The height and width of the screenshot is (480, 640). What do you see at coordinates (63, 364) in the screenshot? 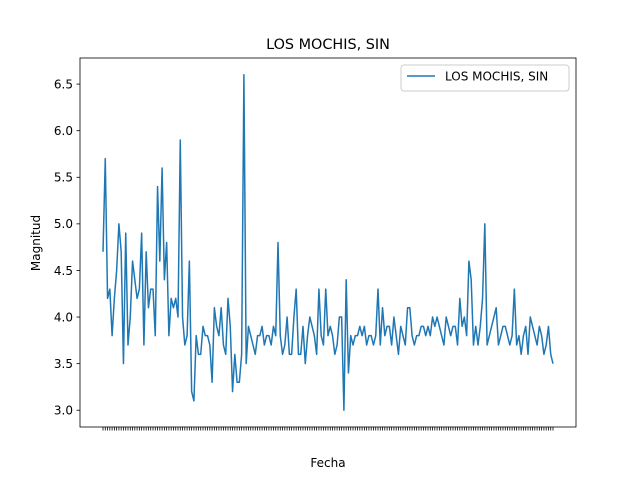
I see `y-tick-label: 3.5` at bounding box center [63, 364].